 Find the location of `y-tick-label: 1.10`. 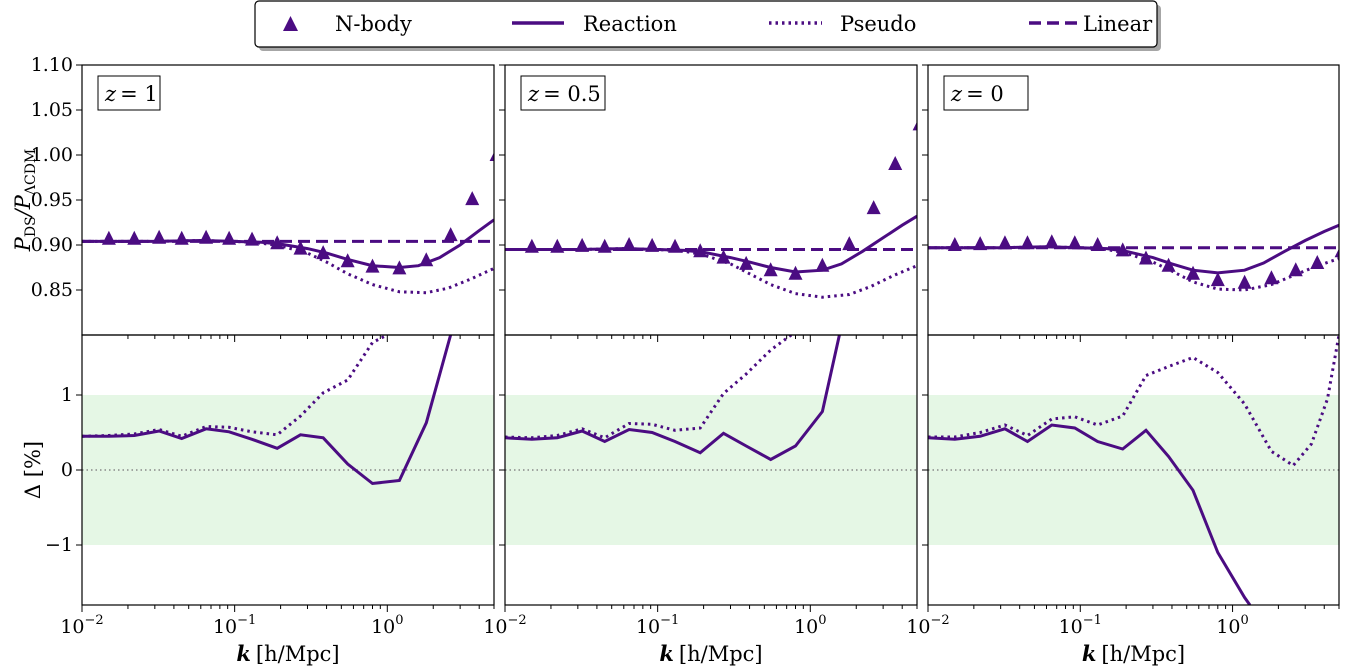

y-tick-label: 1.10 is located at coordinates (52, 65).